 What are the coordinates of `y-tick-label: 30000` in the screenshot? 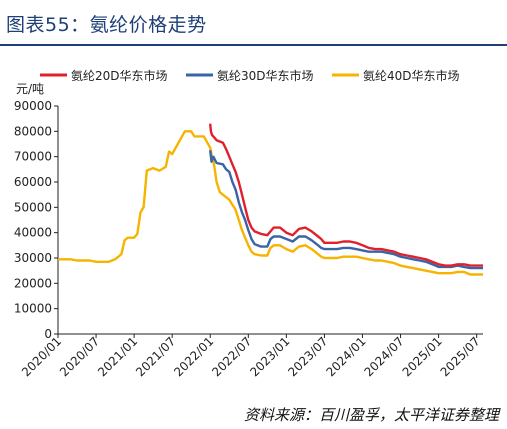 It's located at (33, 258).